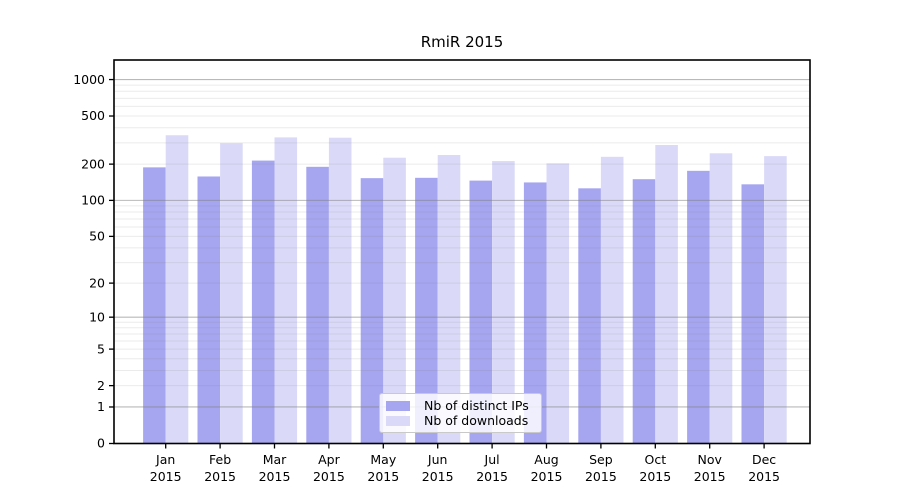 The height and width of the screenshot is (500, 900). Describe the element at coordinates (764, 459) in the screenshot. I see `x-tick-label-month: Dec` at that location.